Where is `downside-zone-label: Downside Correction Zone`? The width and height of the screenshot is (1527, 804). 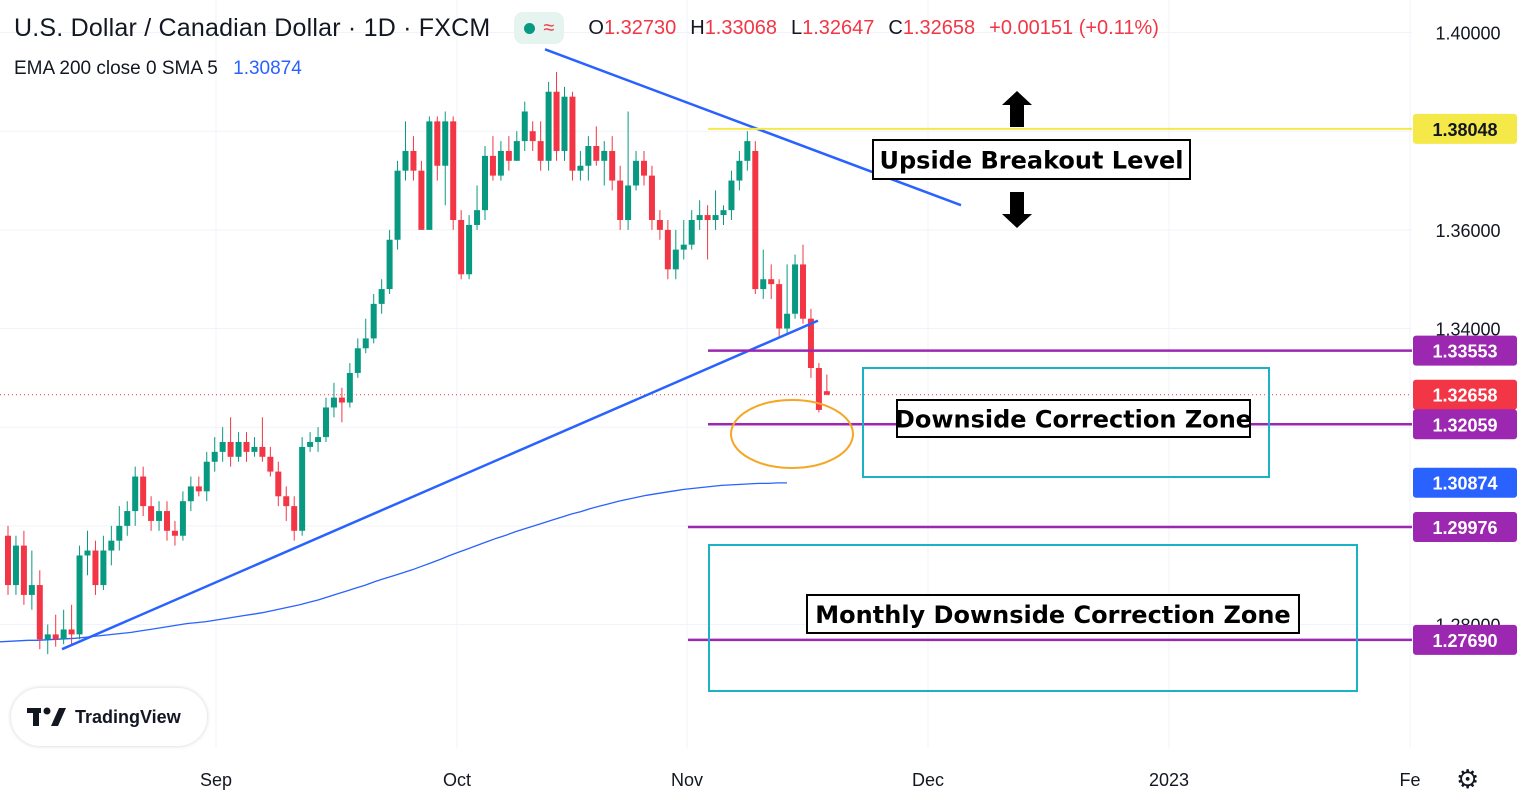
downside-zone-label: Downside Correction Zone is located at coordinates (1073, 420).